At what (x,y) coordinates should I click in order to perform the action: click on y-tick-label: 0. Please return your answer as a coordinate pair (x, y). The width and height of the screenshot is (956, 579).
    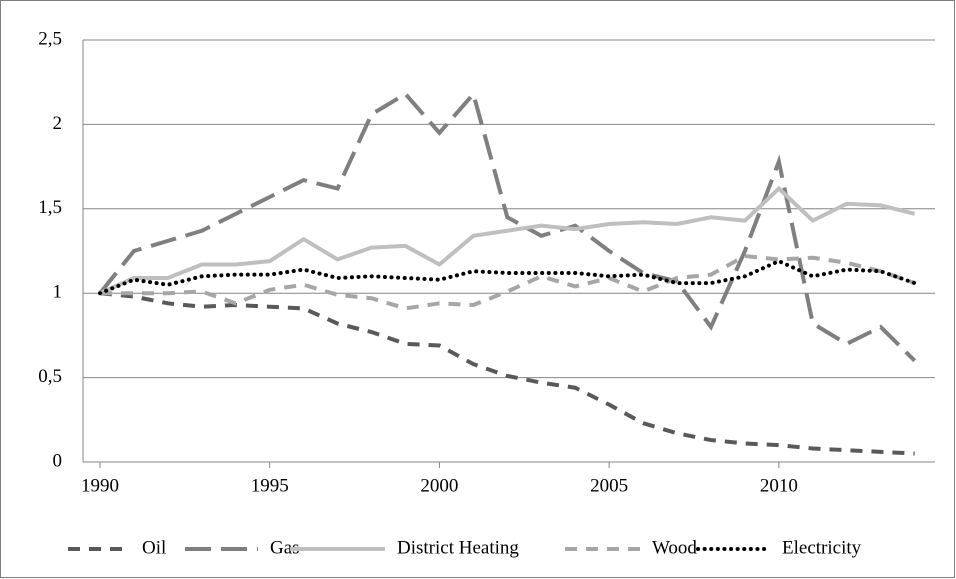
    Looking at the image, I should click on (58, 460).